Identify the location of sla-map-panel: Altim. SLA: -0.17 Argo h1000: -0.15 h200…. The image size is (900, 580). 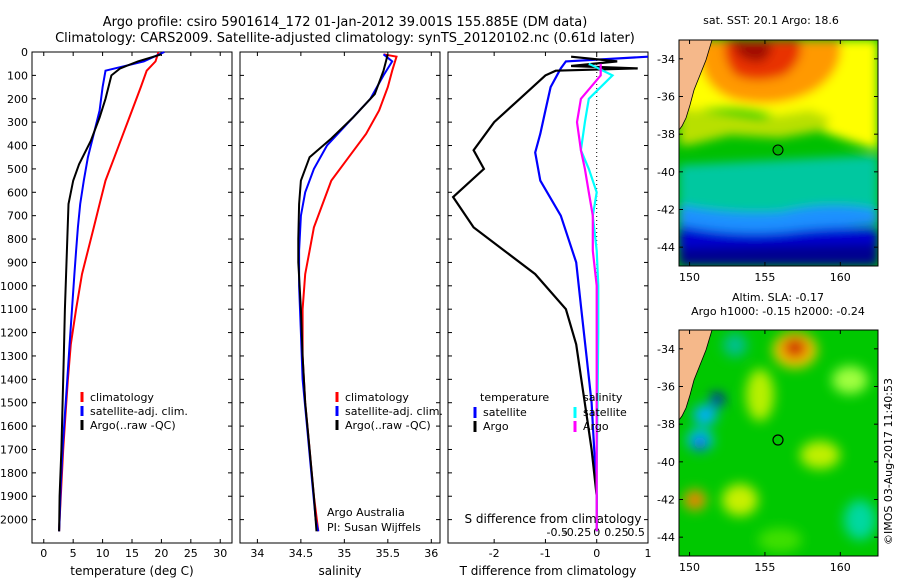
(768, 432).